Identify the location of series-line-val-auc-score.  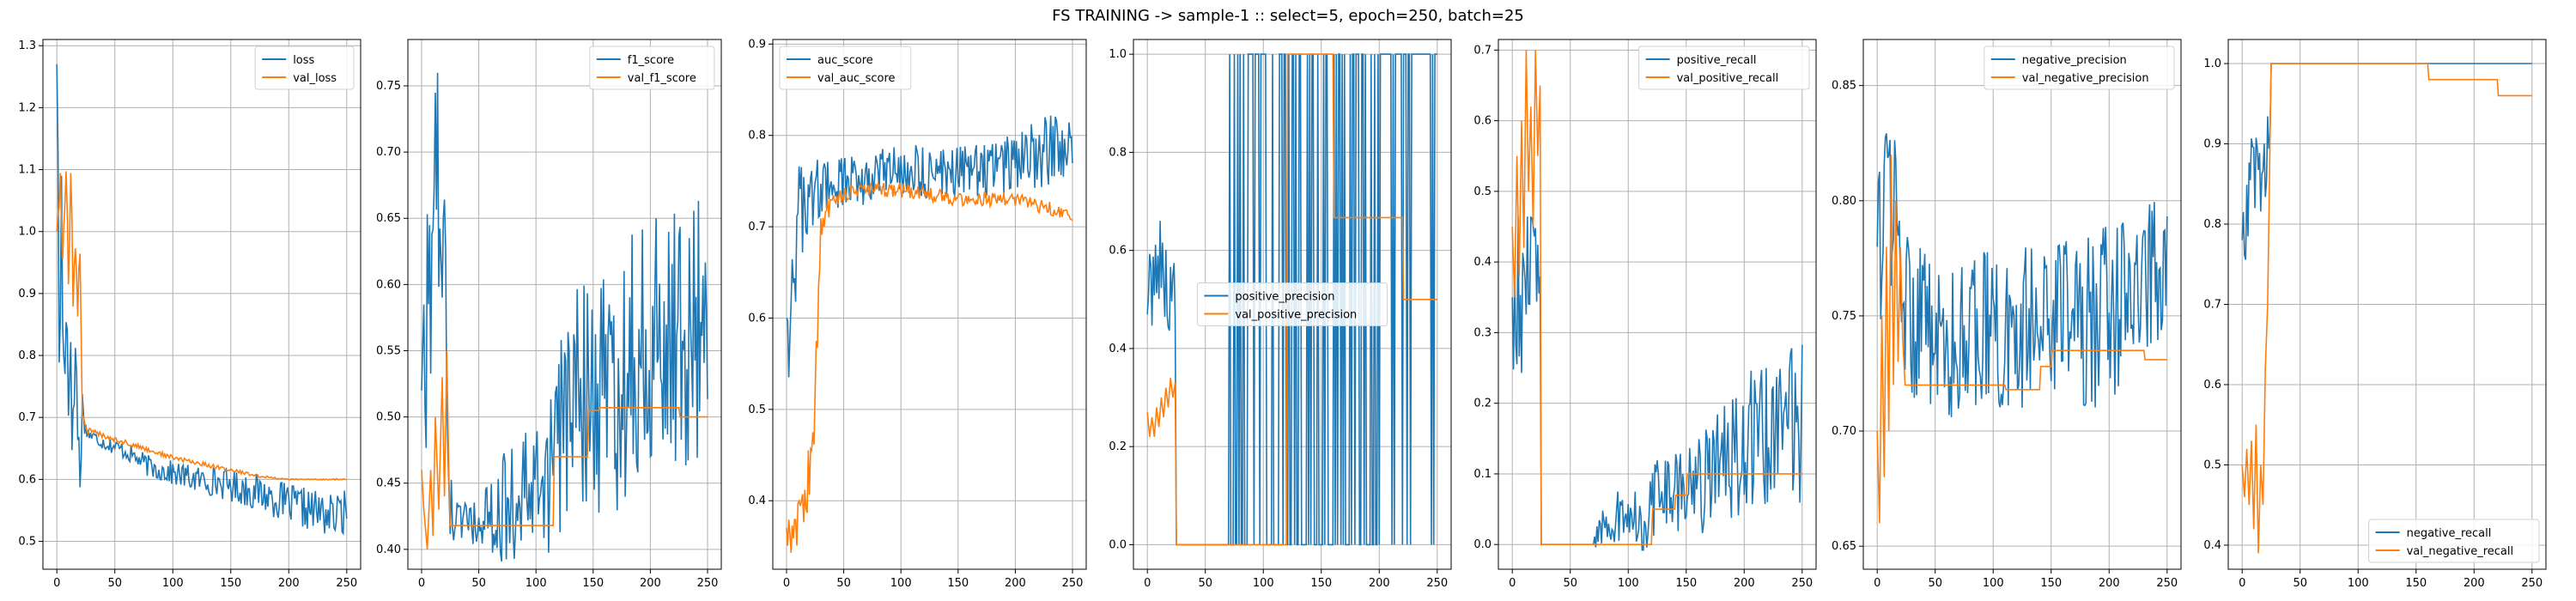
(929, 367).